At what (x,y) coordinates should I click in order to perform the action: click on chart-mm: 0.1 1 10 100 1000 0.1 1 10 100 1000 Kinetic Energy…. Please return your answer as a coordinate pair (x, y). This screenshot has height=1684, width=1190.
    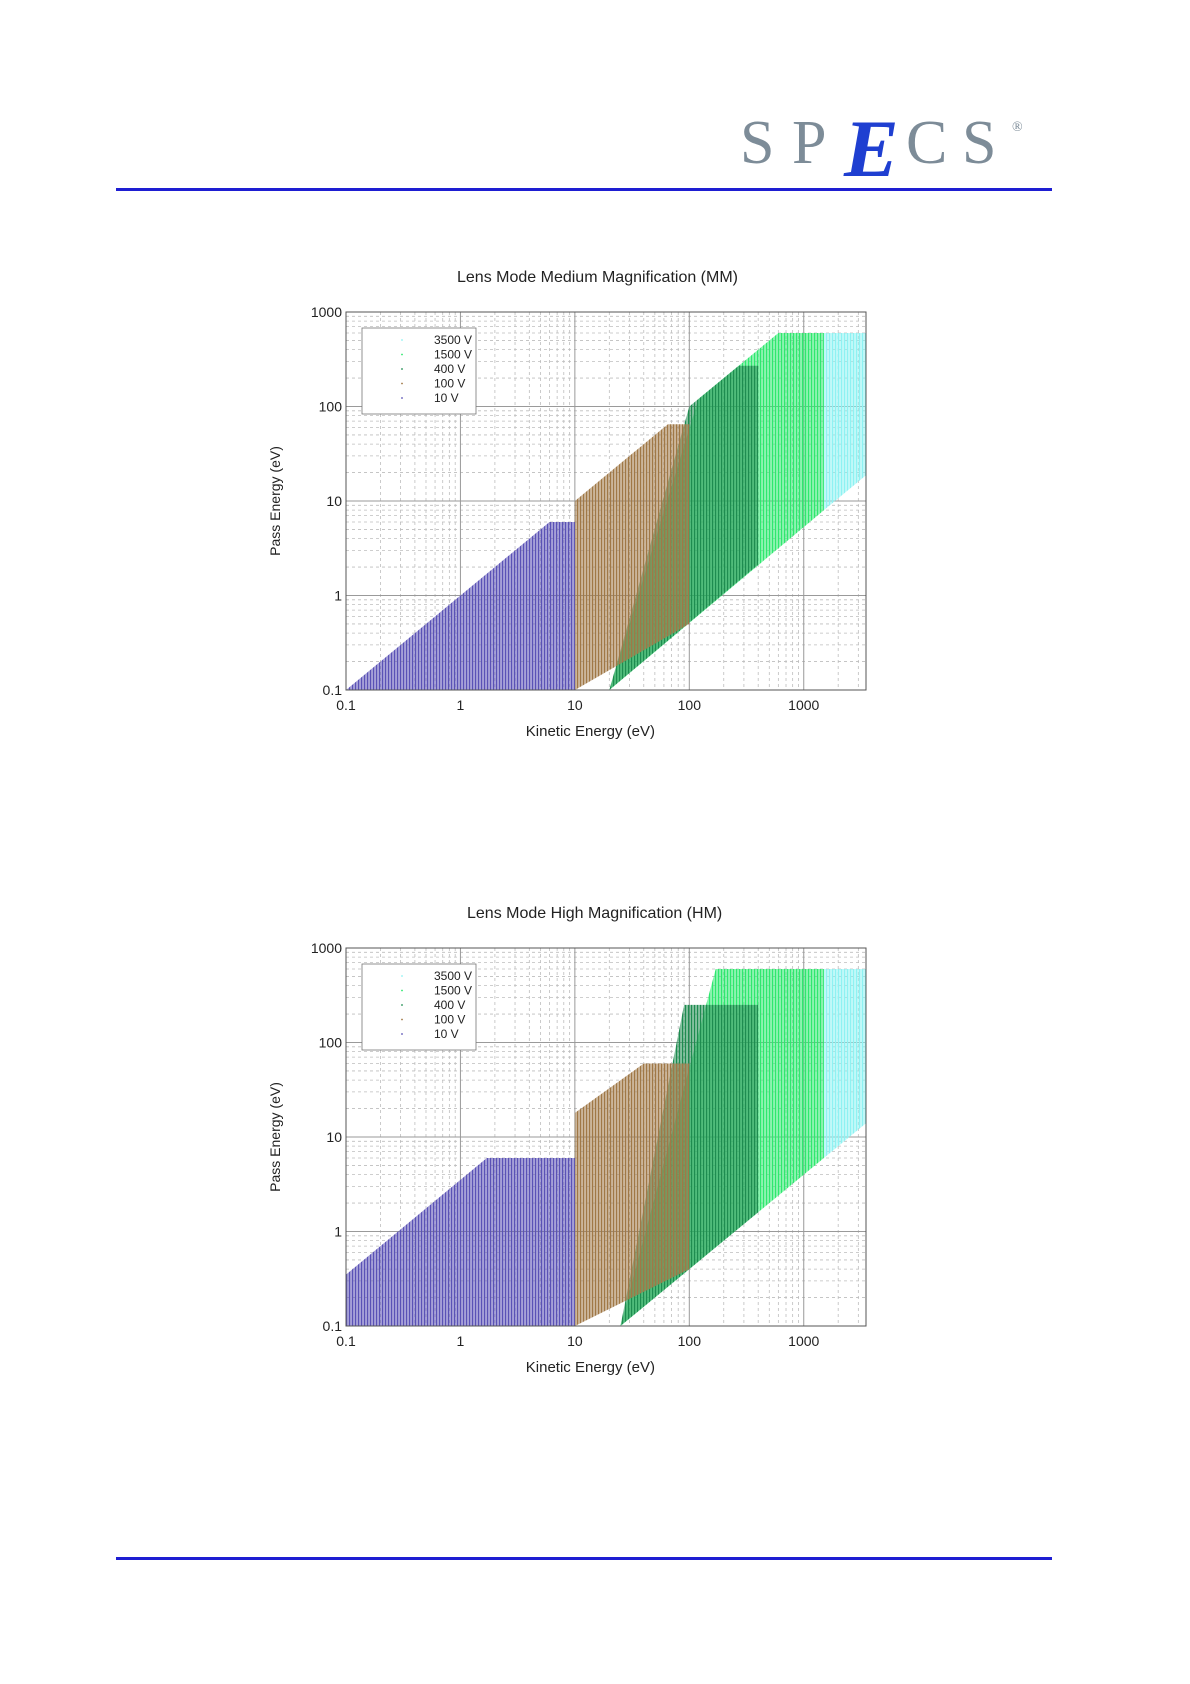
    Looking at the image, I should click on (567, 522).